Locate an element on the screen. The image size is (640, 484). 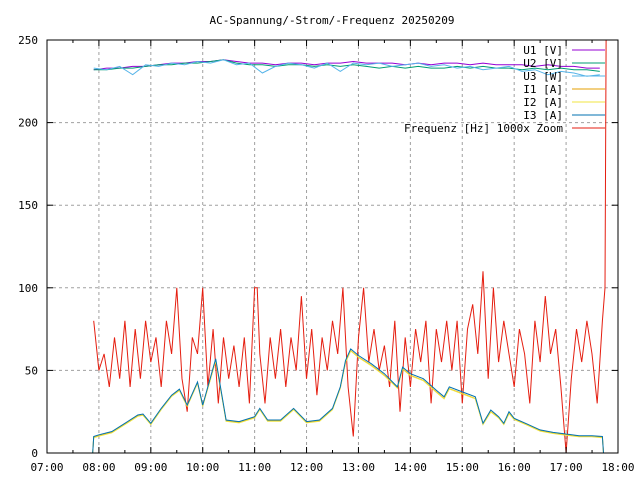
y-tick-label: 250 is located at coordinates (28, 40).